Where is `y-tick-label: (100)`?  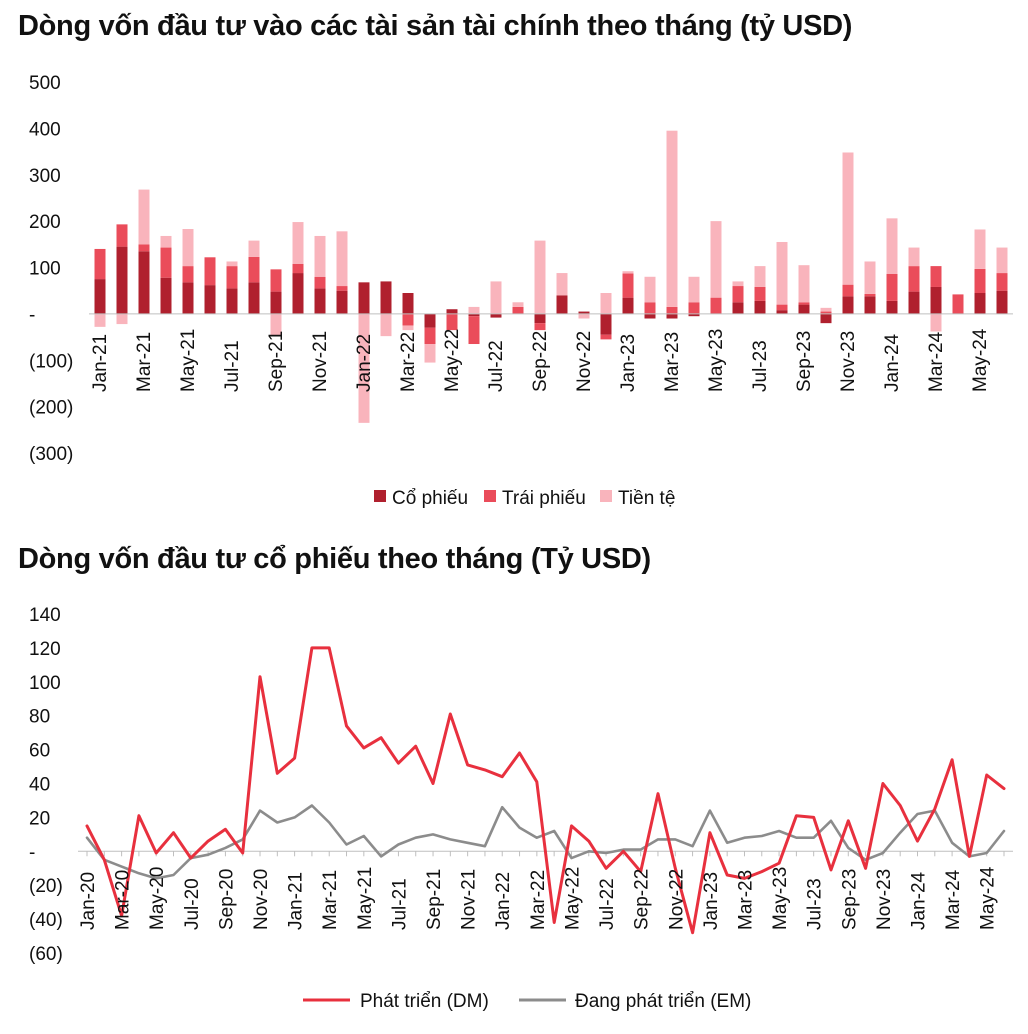
y-tick-label: (100) is located at coordinates (51, 361).